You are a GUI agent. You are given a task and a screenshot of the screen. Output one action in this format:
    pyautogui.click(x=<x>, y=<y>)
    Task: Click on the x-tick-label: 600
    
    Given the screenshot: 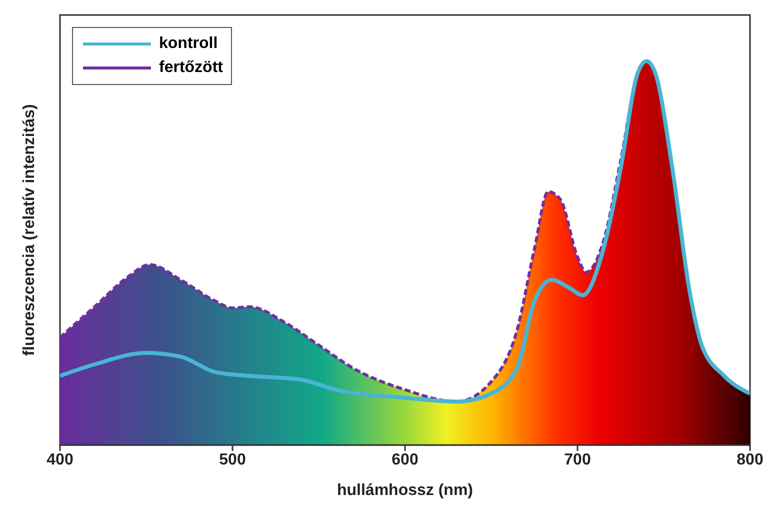 What is the action you would take?
    pyautogui.click(x=405, y=459)
    